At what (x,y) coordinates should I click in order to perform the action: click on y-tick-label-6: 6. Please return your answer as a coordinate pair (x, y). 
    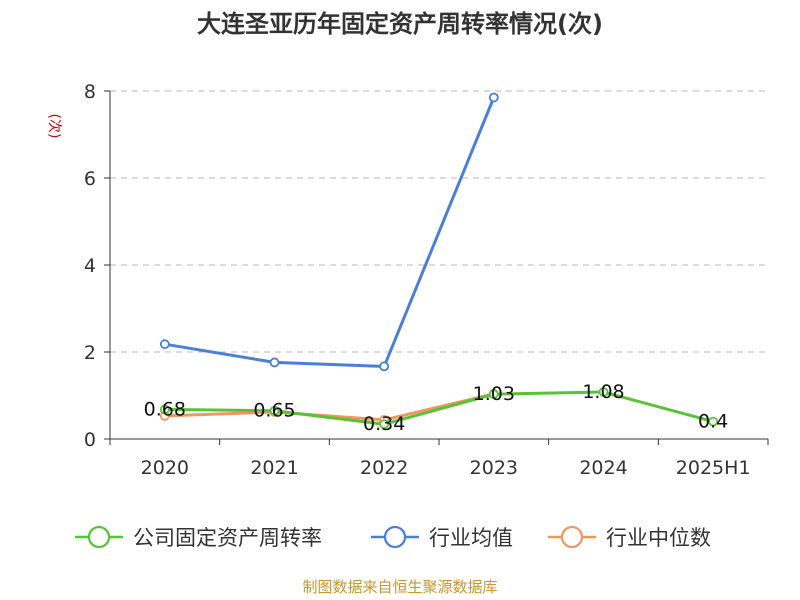
    Looking at the image, I should click on (90, 179).